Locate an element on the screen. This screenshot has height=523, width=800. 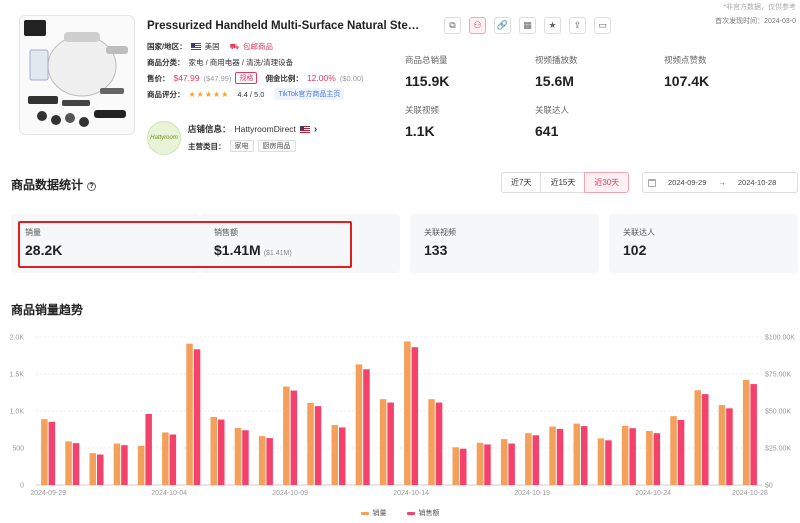
star-icon: ★ is located at coordinates (552, 25).